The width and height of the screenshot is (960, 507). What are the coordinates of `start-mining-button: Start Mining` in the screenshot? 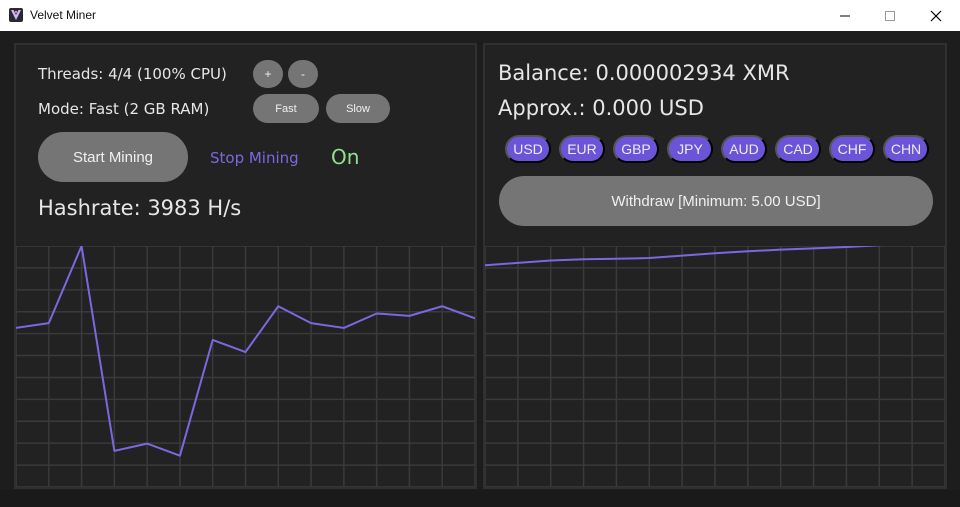 It's located at (113, 157).